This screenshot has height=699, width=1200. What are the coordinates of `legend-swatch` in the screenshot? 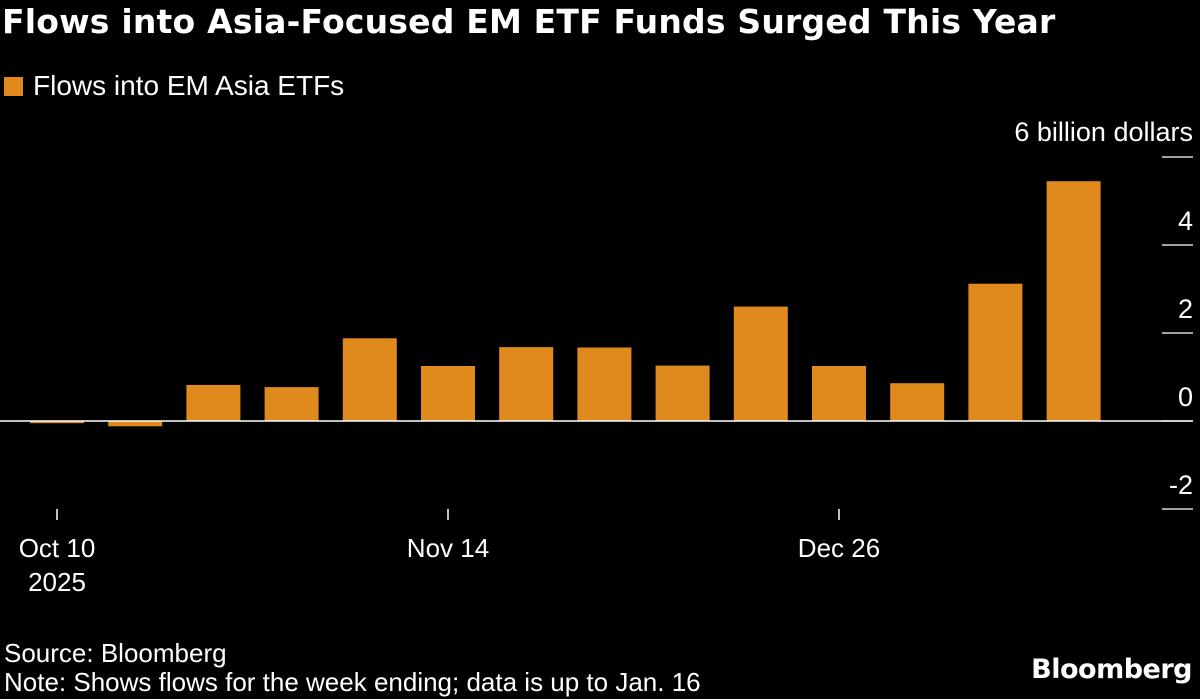 It's located at (13, 86).